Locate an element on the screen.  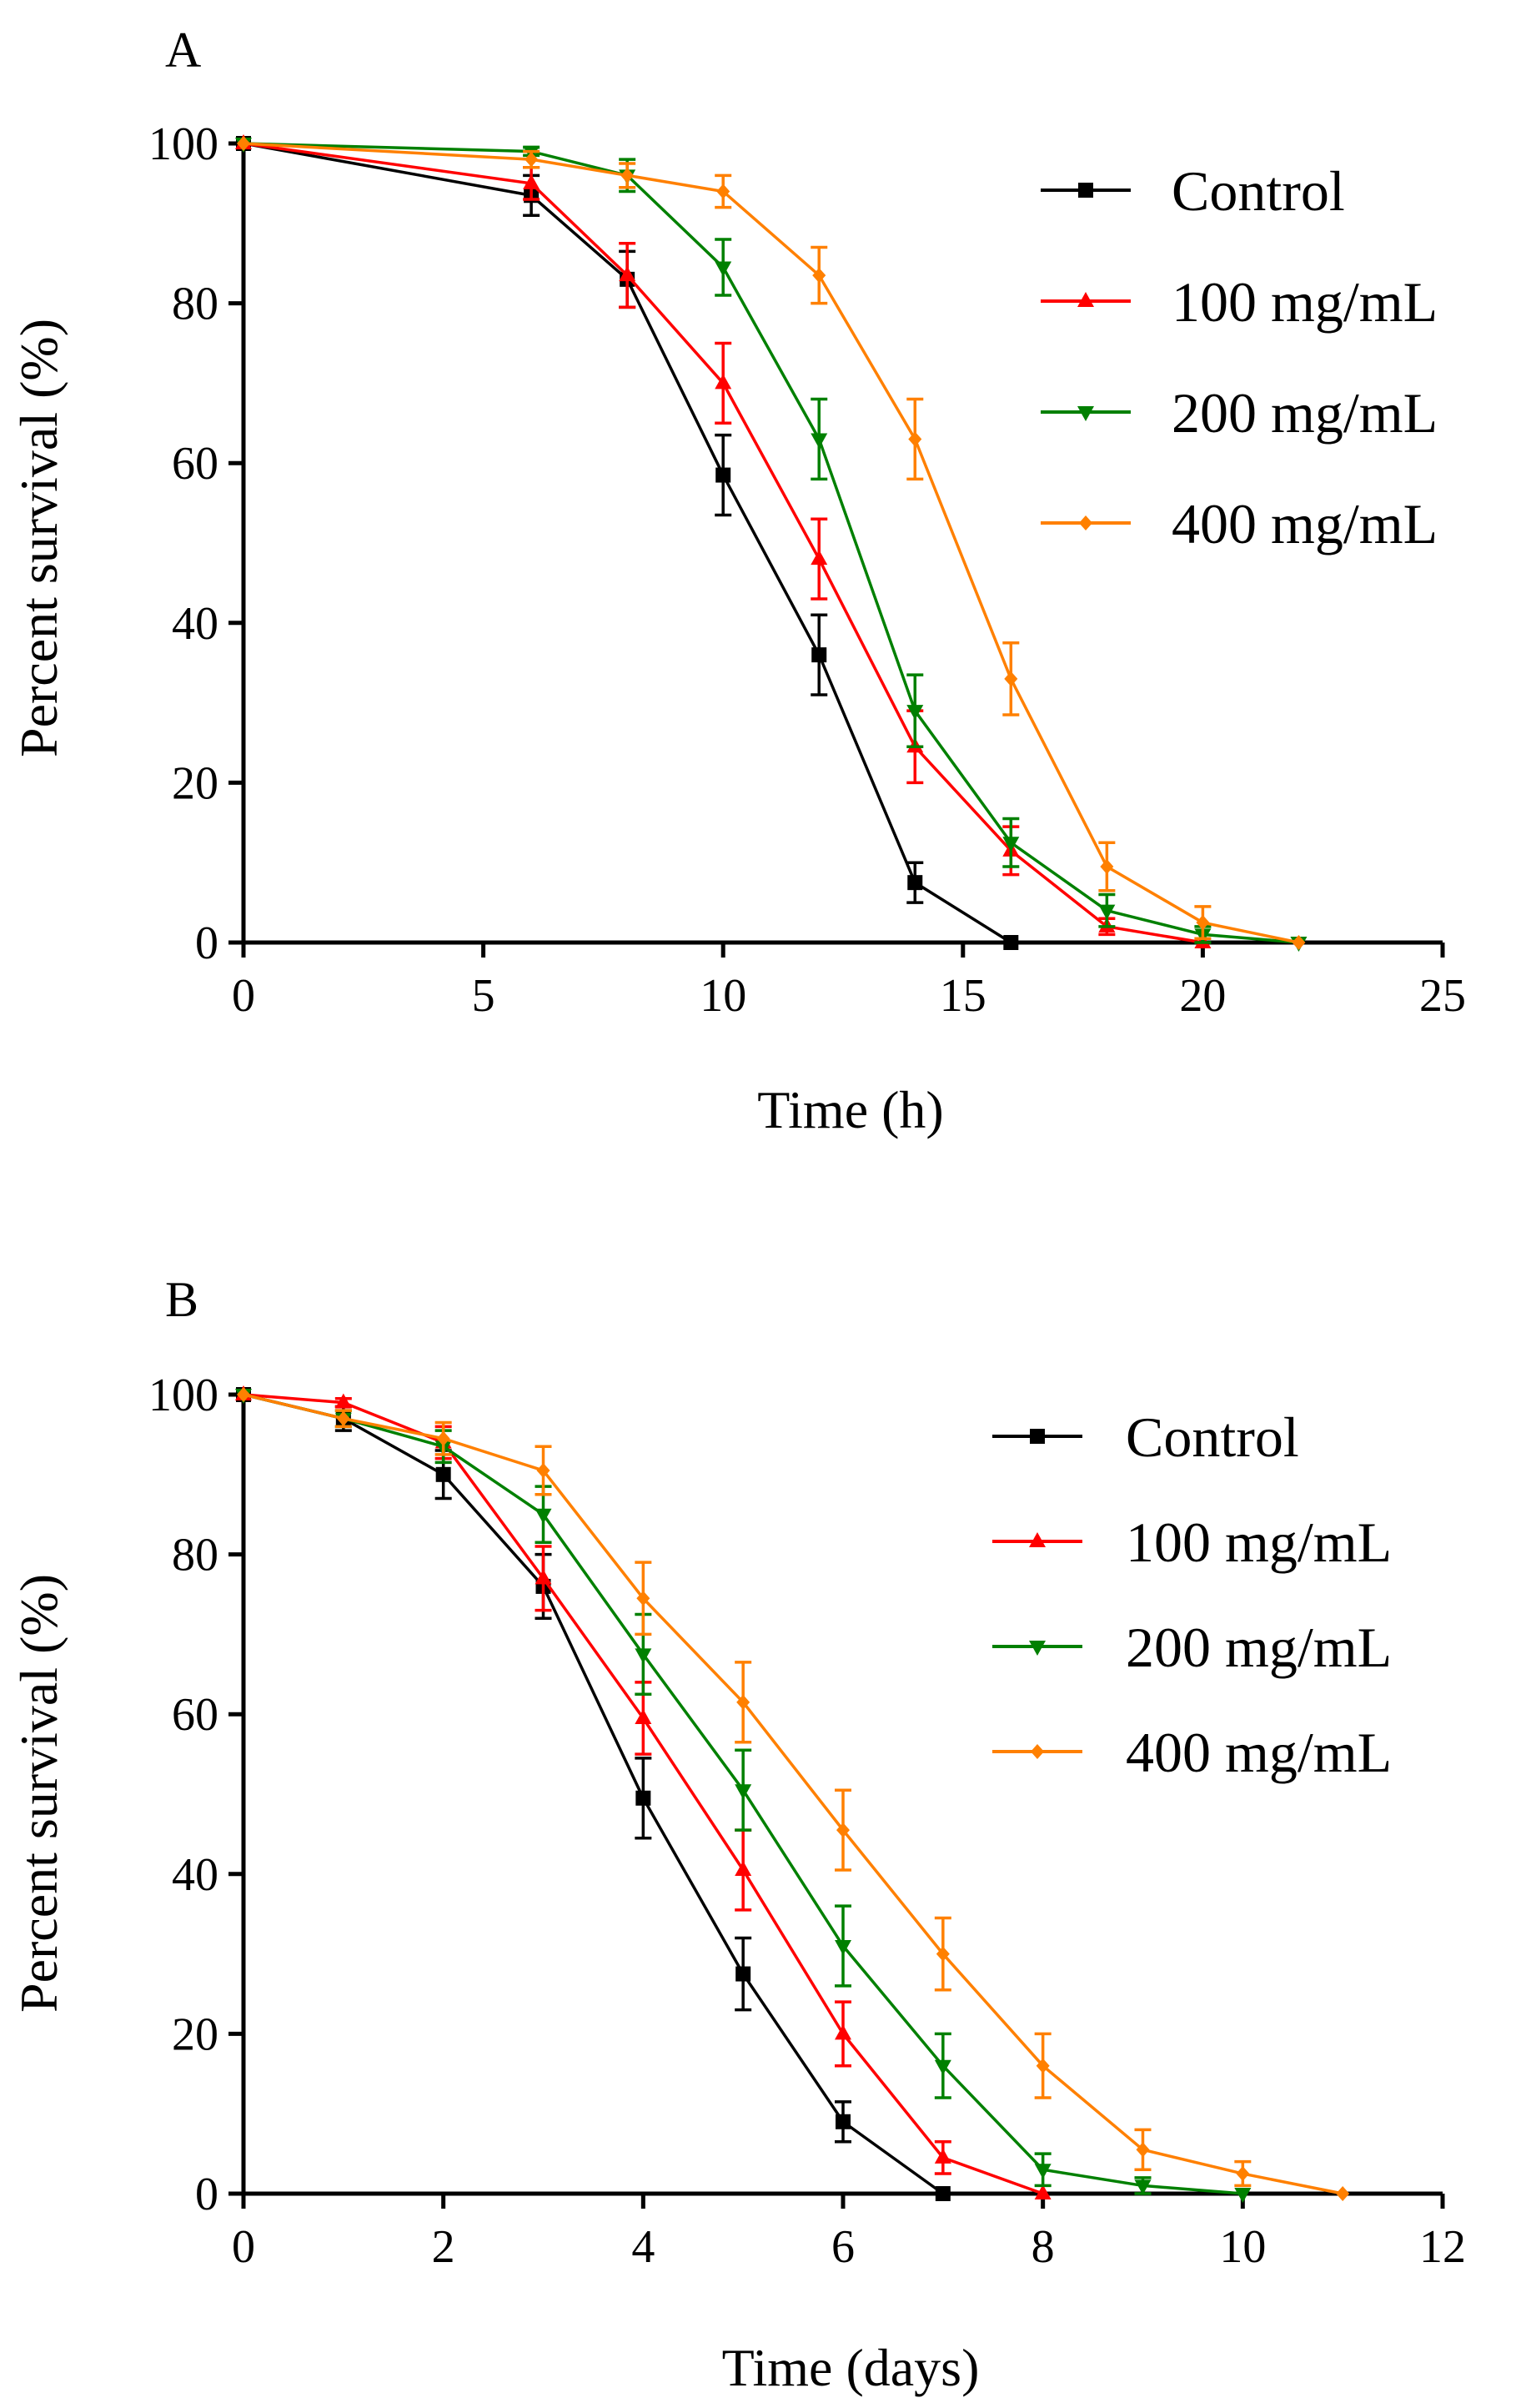
panel-b-x-tick-label: 0 is located at coordinates (243, 2247).